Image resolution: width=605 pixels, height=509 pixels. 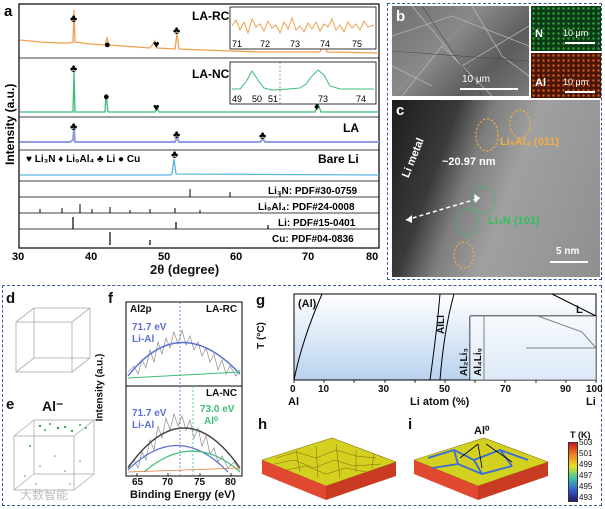 I want to click on panel-d-label: d, so click(x=11, y=298).